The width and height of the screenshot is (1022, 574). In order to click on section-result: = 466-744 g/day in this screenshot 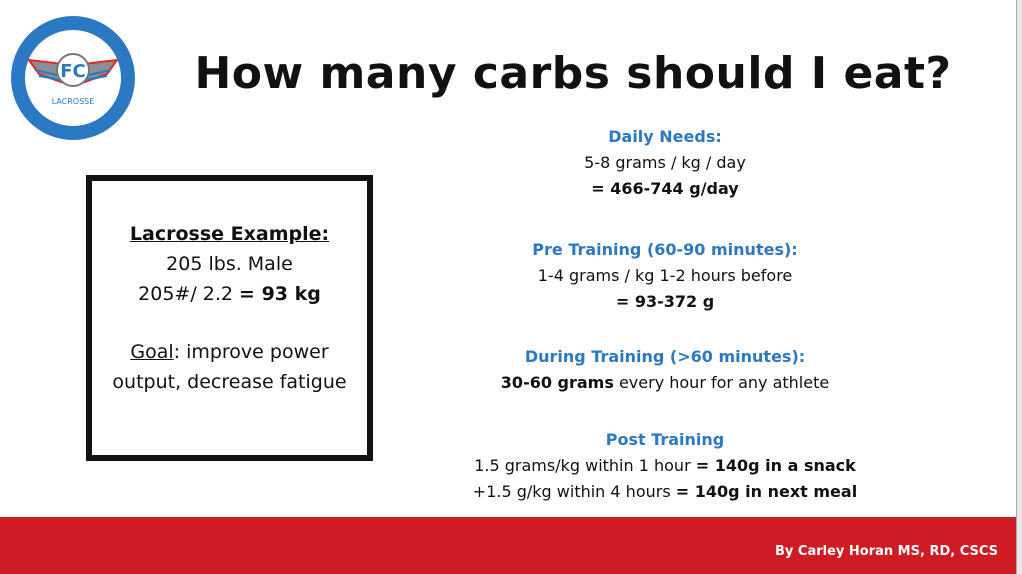, I will do `click(665, 188)`.